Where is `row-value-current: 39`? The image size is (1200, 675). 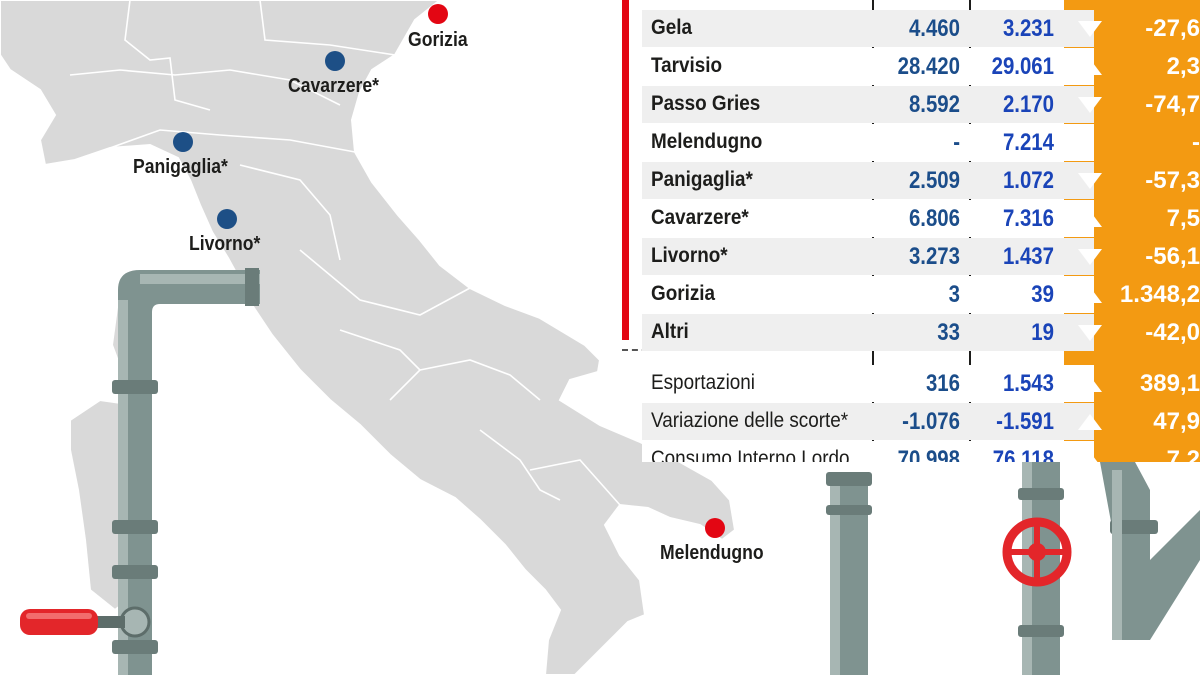
row-value-current: 39 is located at coordinates (1042, 294).